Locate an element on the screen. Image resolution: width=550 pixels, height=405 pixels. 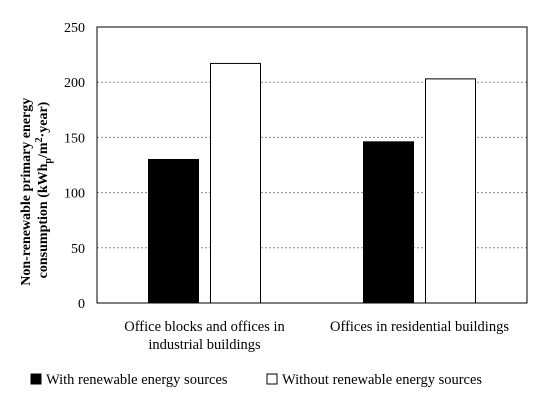
y-axis-title-line2-prefix: consumption (kWh is located at coordinates (43, 220).